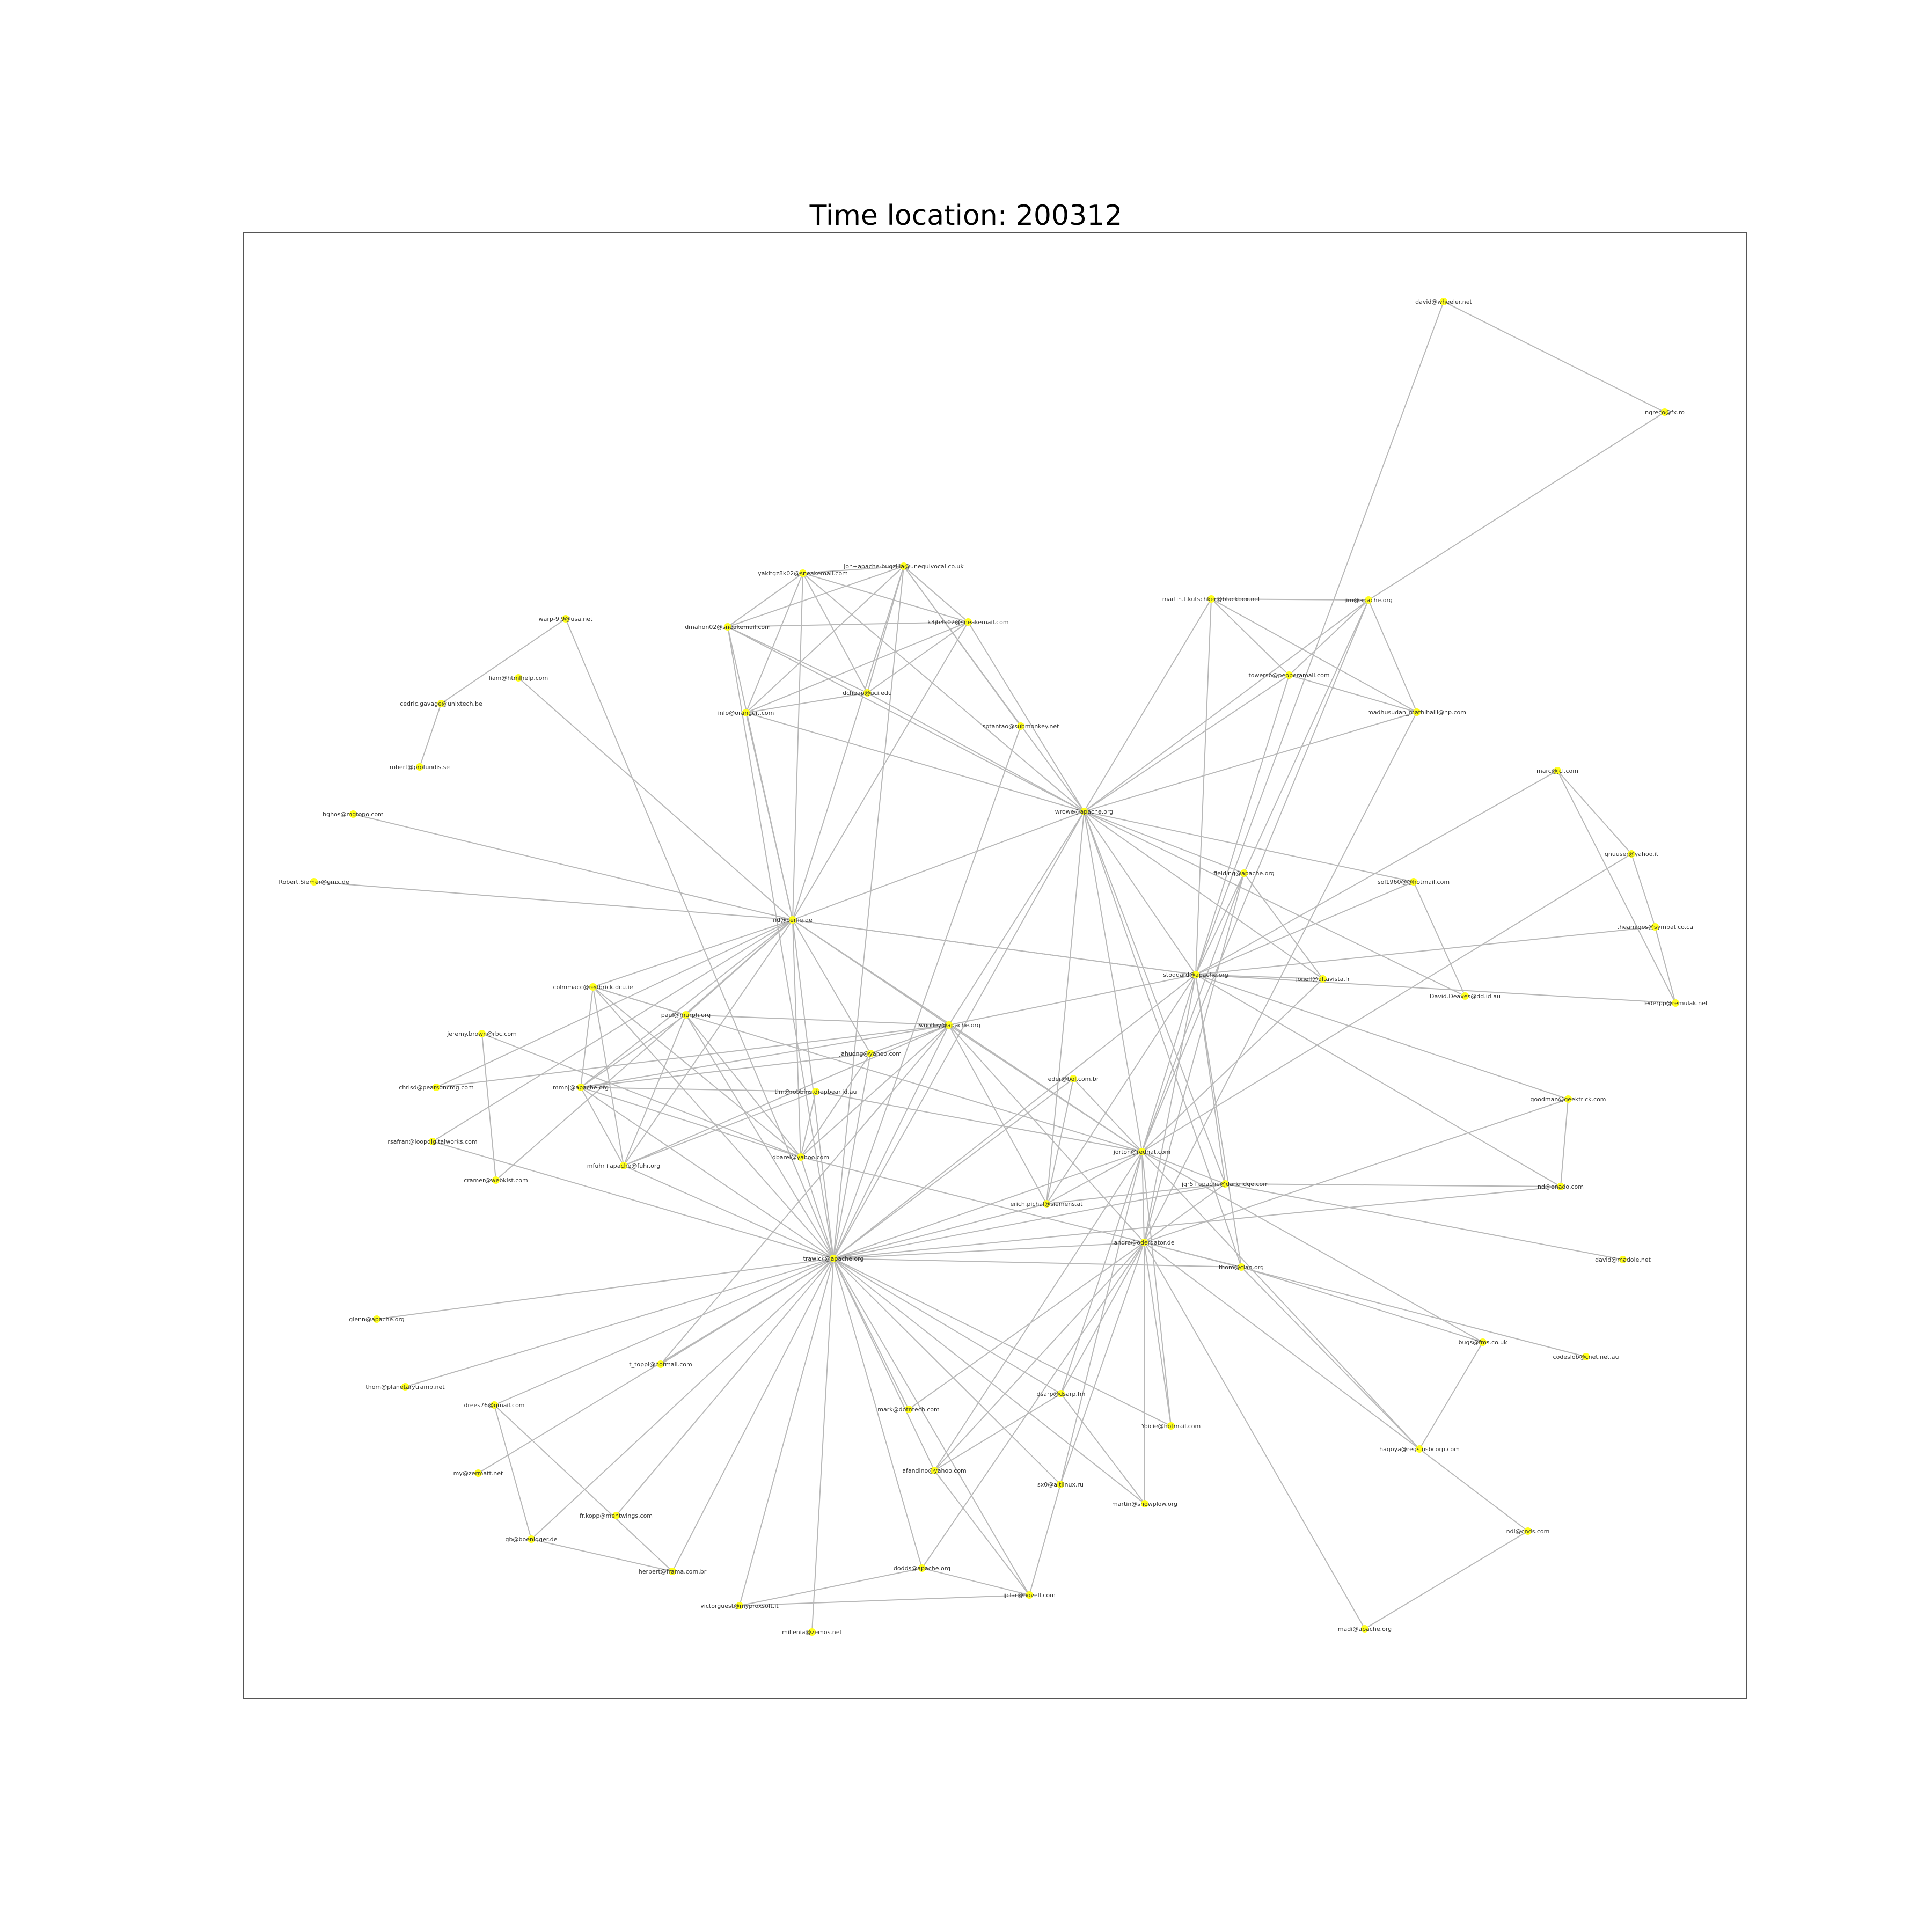  I want to click on node-label: nd@perlig.de, so click(793, 920).